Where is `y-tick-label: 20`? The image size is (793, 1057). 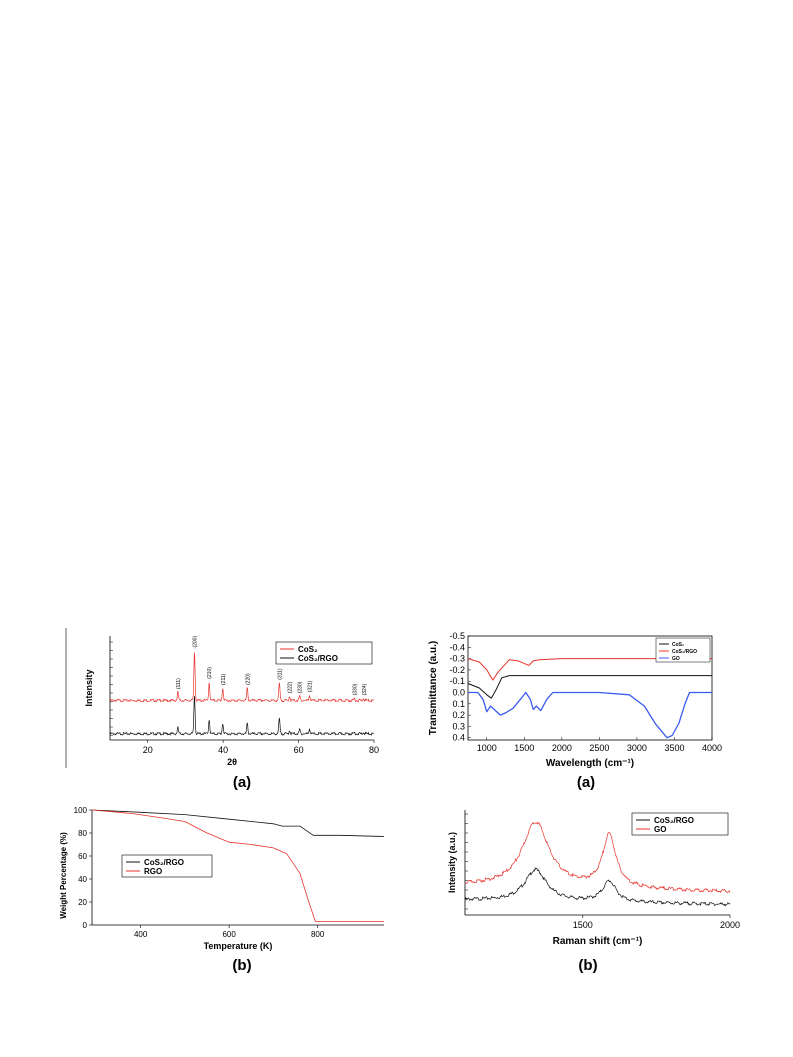 y-tick-label: 20 is located at coordinates (82, 902).